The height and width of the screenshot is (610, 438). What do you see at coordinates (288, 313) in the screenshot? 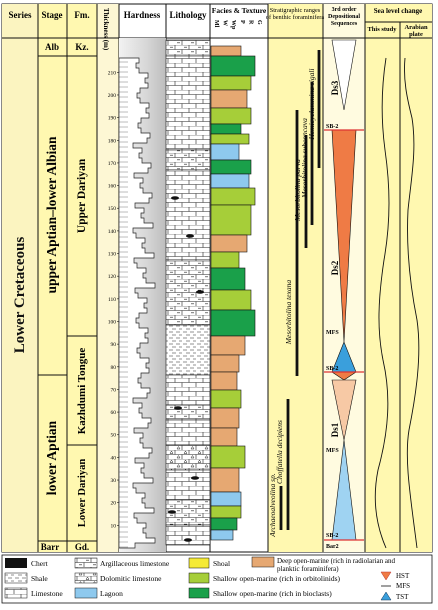
I see `foram-name-2: Mesorbitolina texana` at bounding box center [288, 313].